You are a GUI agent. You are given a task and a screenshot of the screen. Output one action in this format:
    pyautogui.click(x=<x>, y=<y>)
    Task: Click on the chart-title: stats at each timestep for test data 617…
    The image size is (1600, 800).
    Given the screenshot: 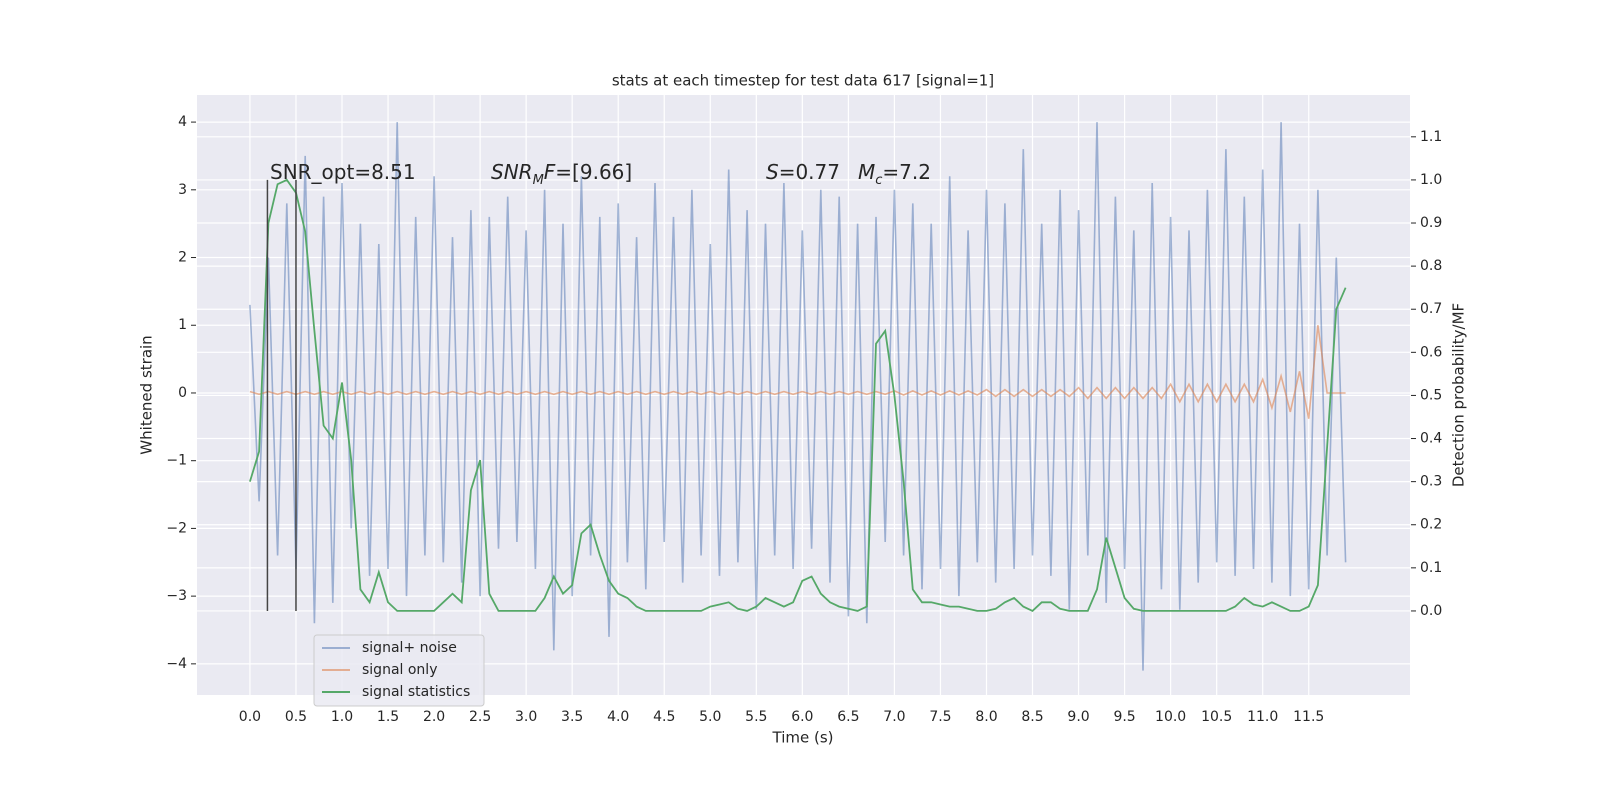 What is the action you would take?
    pyautogui.click(x=803, y=81)
    